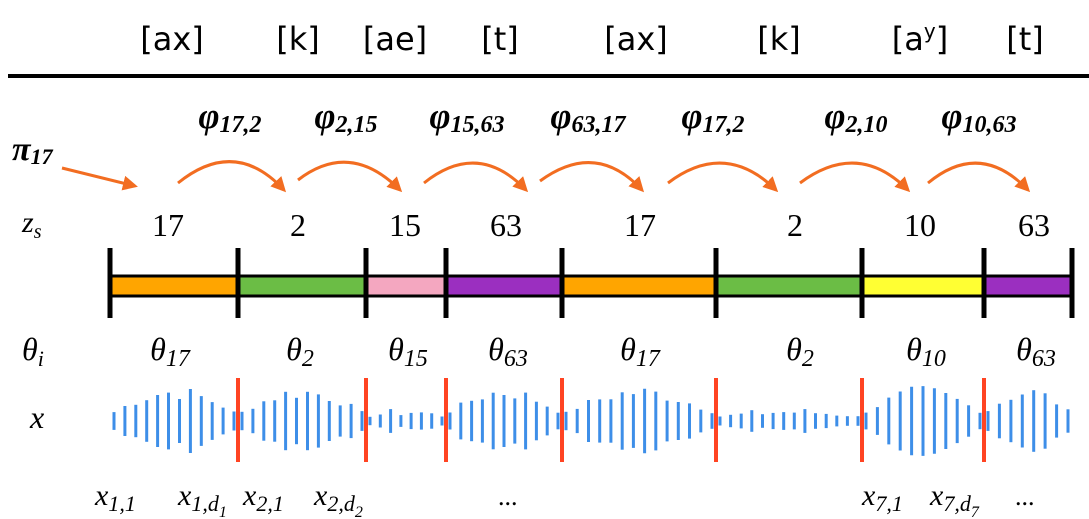 The width and height of the screenshot is (1089, 519). What do you see at coordinates (31, 224) in the screenshot?
I see `state-row-label: zs` at bounding box center [31, 224].